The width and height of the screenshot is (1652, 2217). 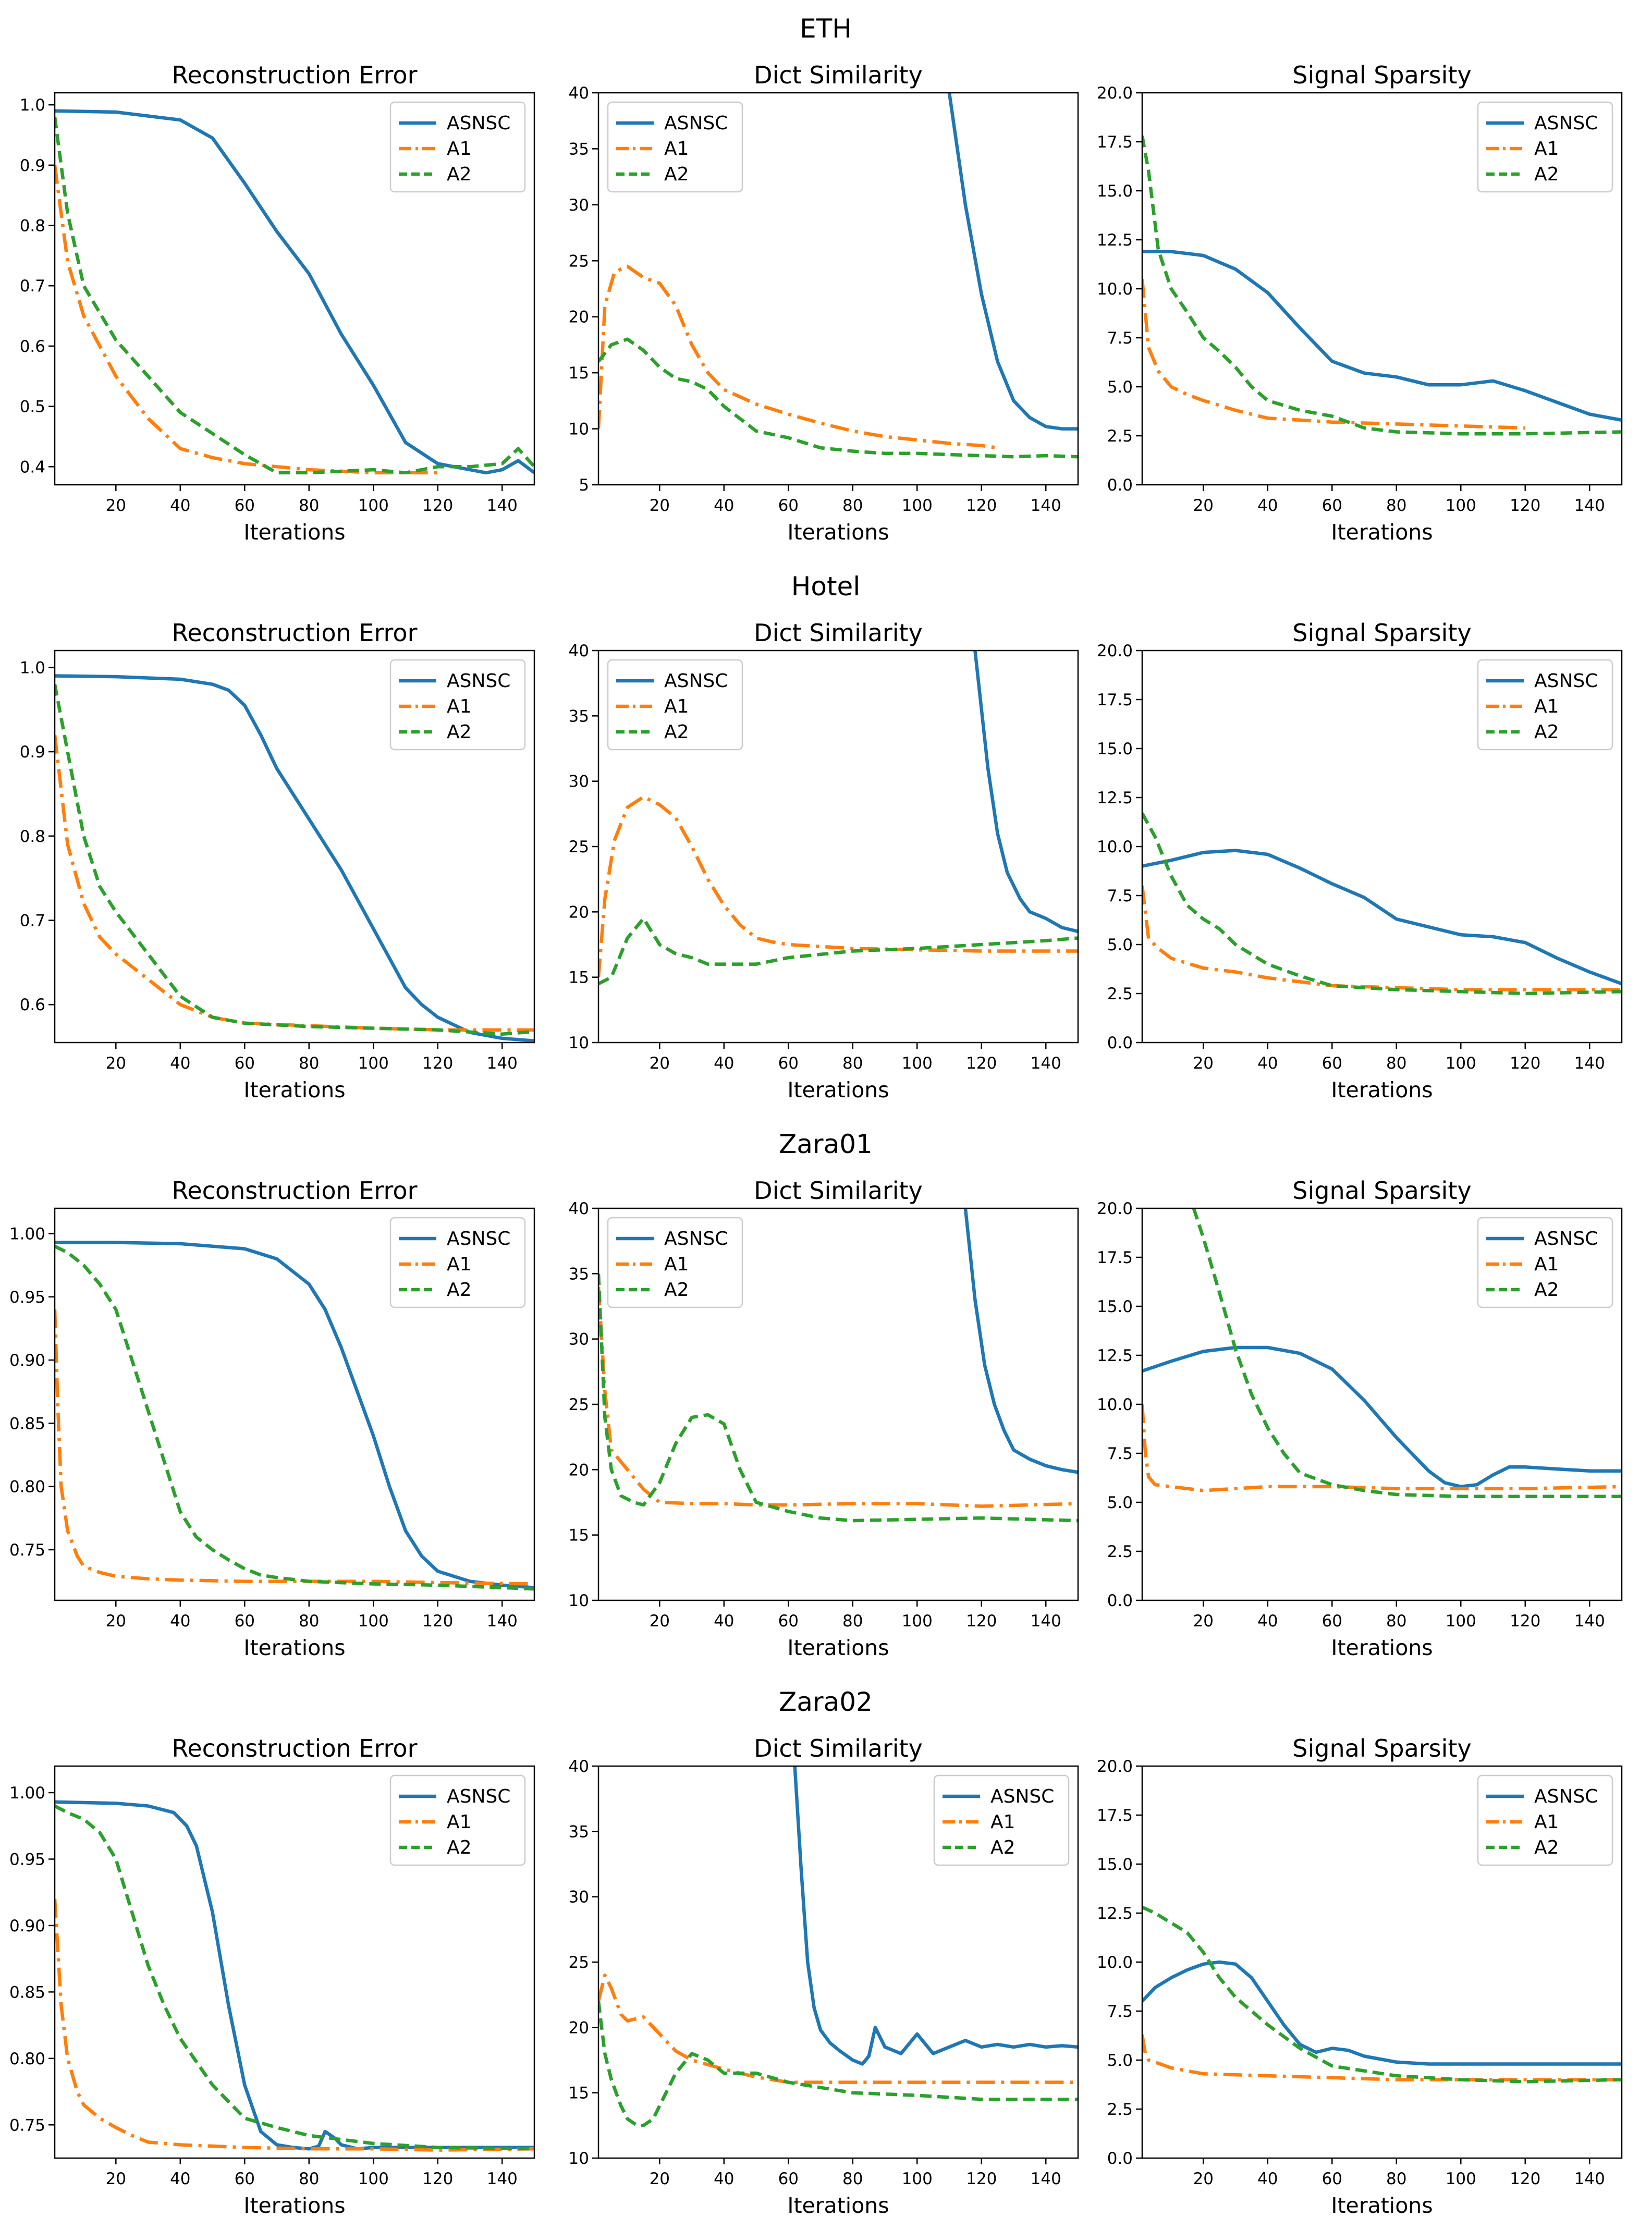 What do you see at coordinates (826, 1702) in the screenshot?
I see `group-title: Zara02` at bounding box center [826, 1702].